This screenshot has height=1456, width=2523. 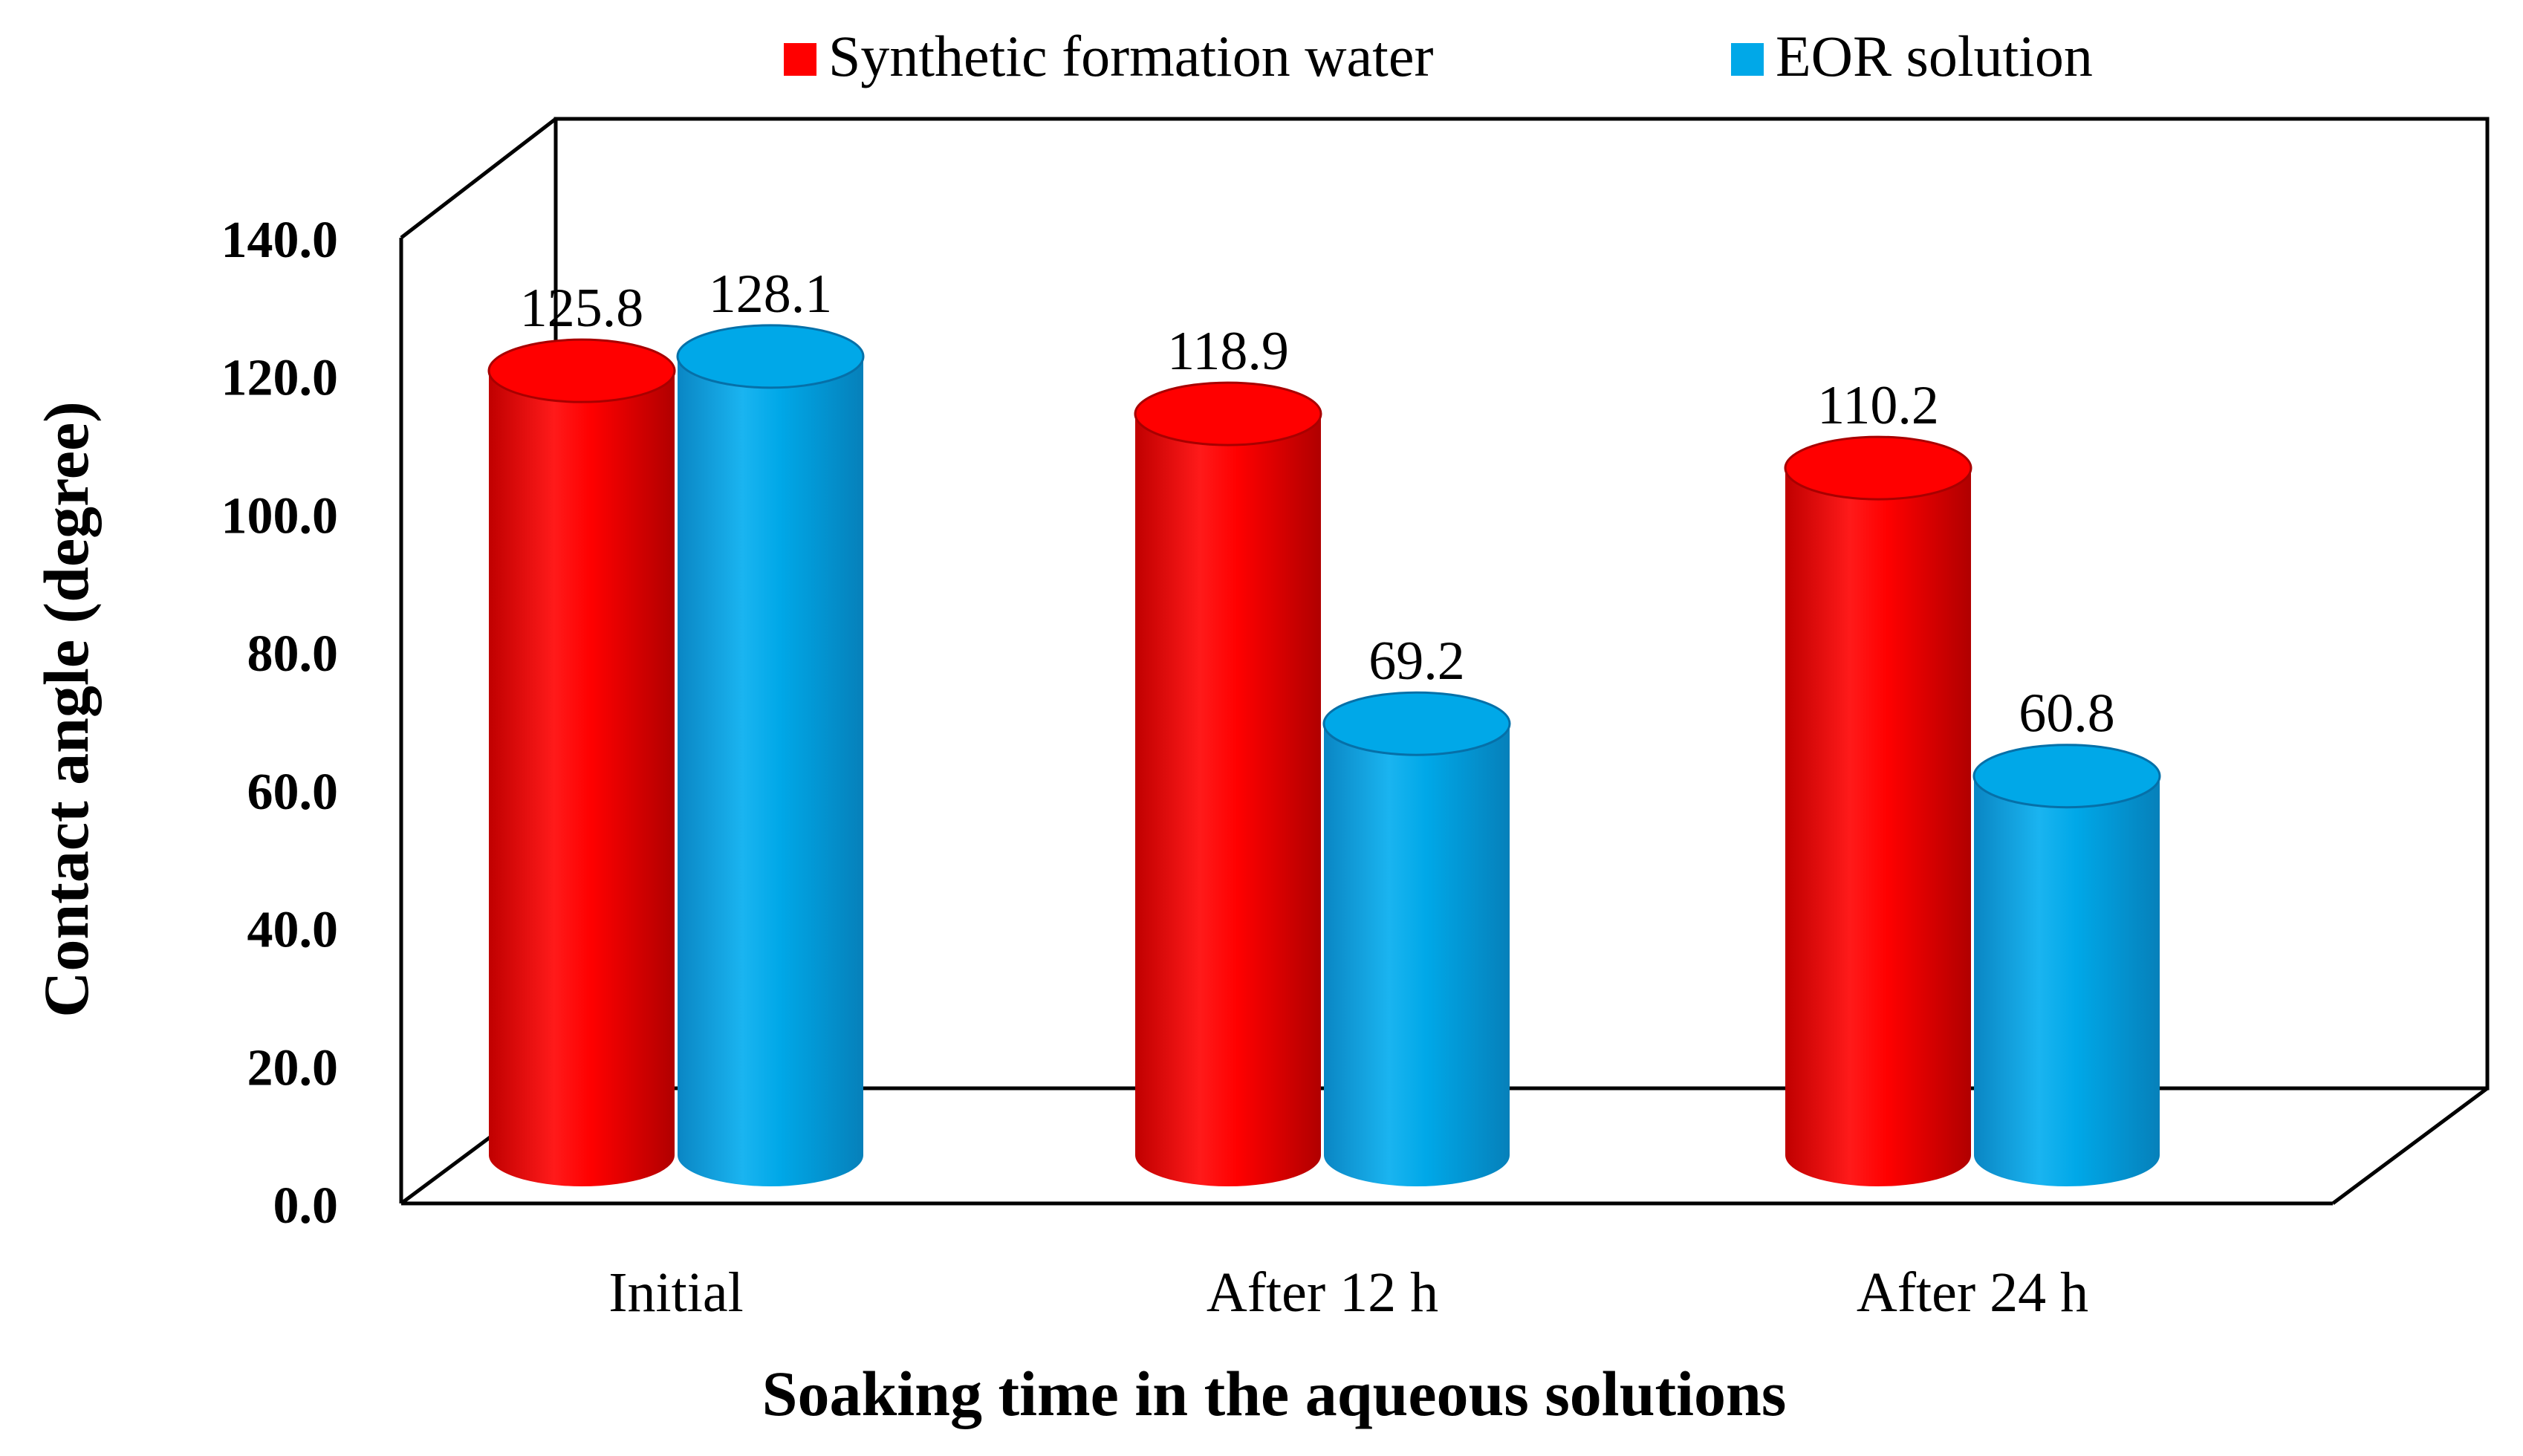 I want to click on x-axis-title: Soaking time in the aqueous solutions, so click(x=1274, y=1394).